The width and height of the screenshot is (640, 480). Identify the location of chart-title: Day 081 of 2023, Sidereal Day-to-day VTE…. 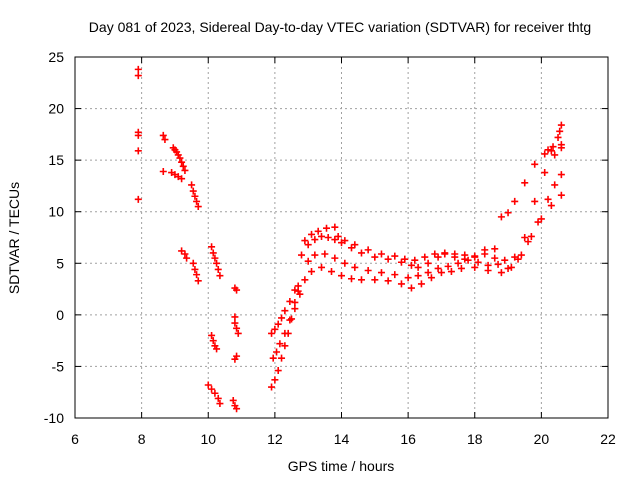
(340, 27).